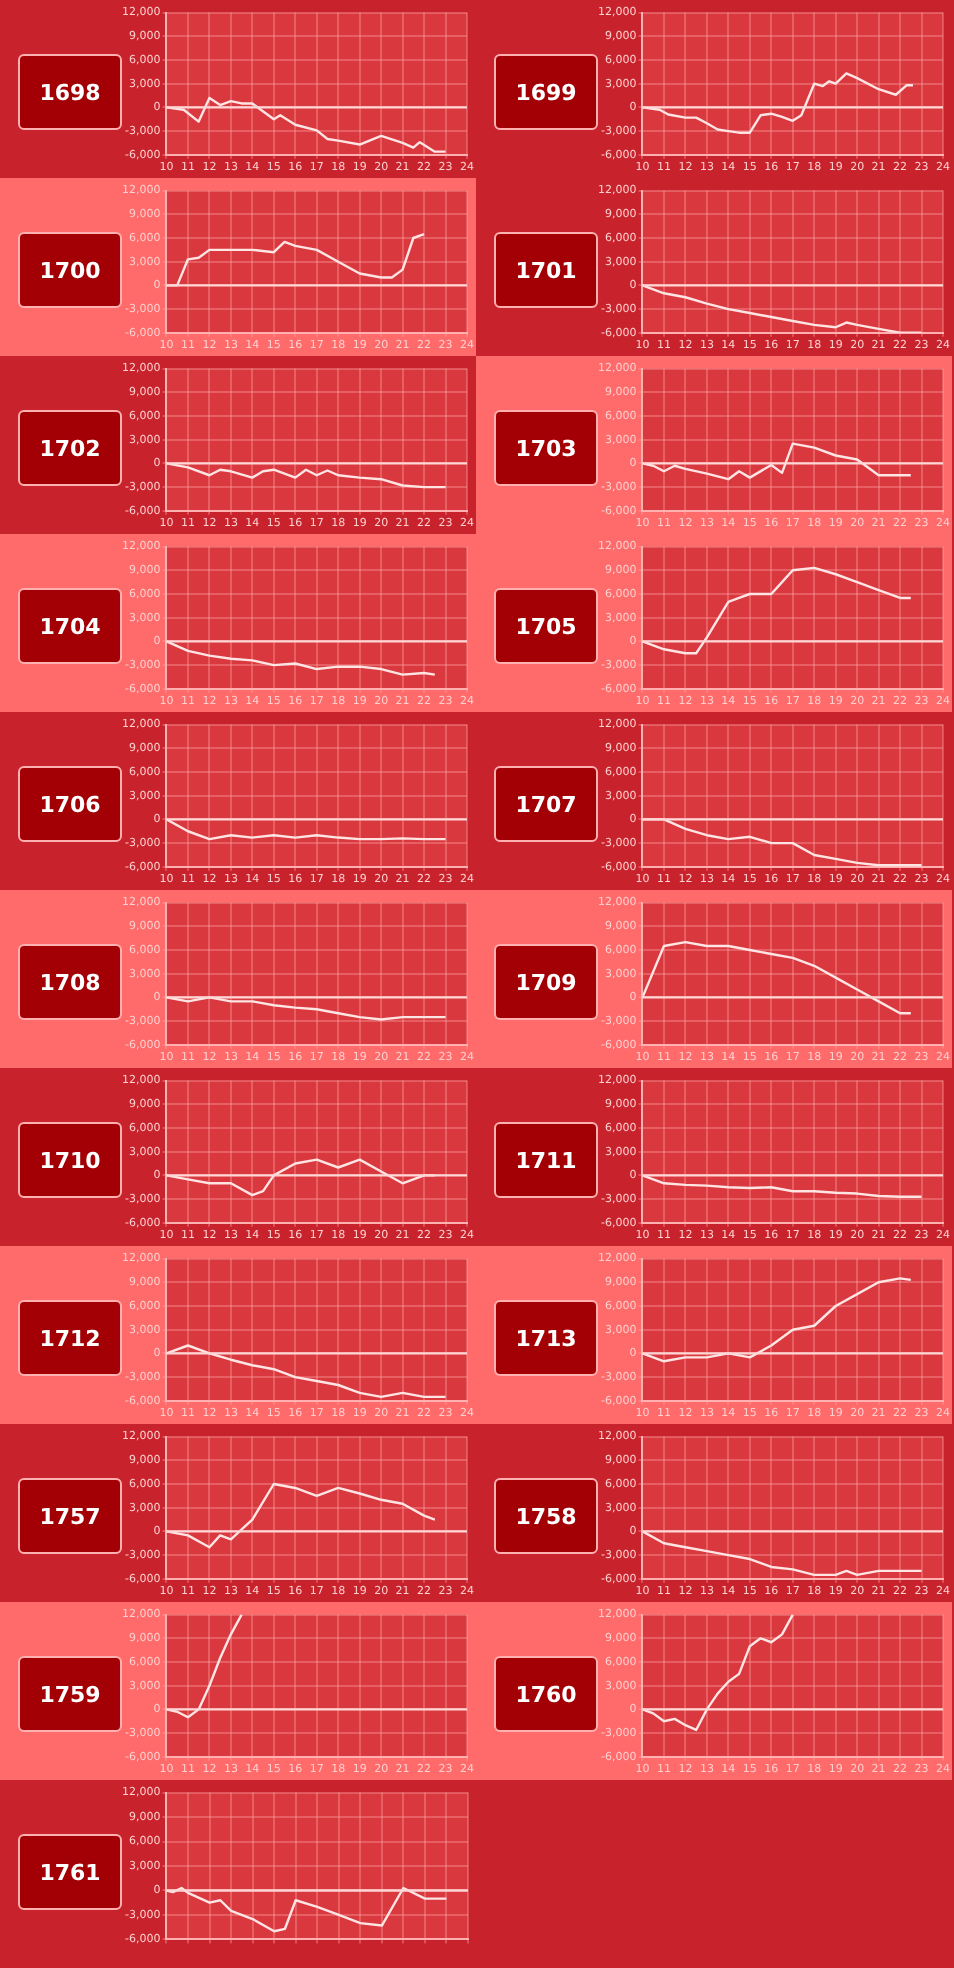  I want to click on text: 1712, so click(70, 1338).